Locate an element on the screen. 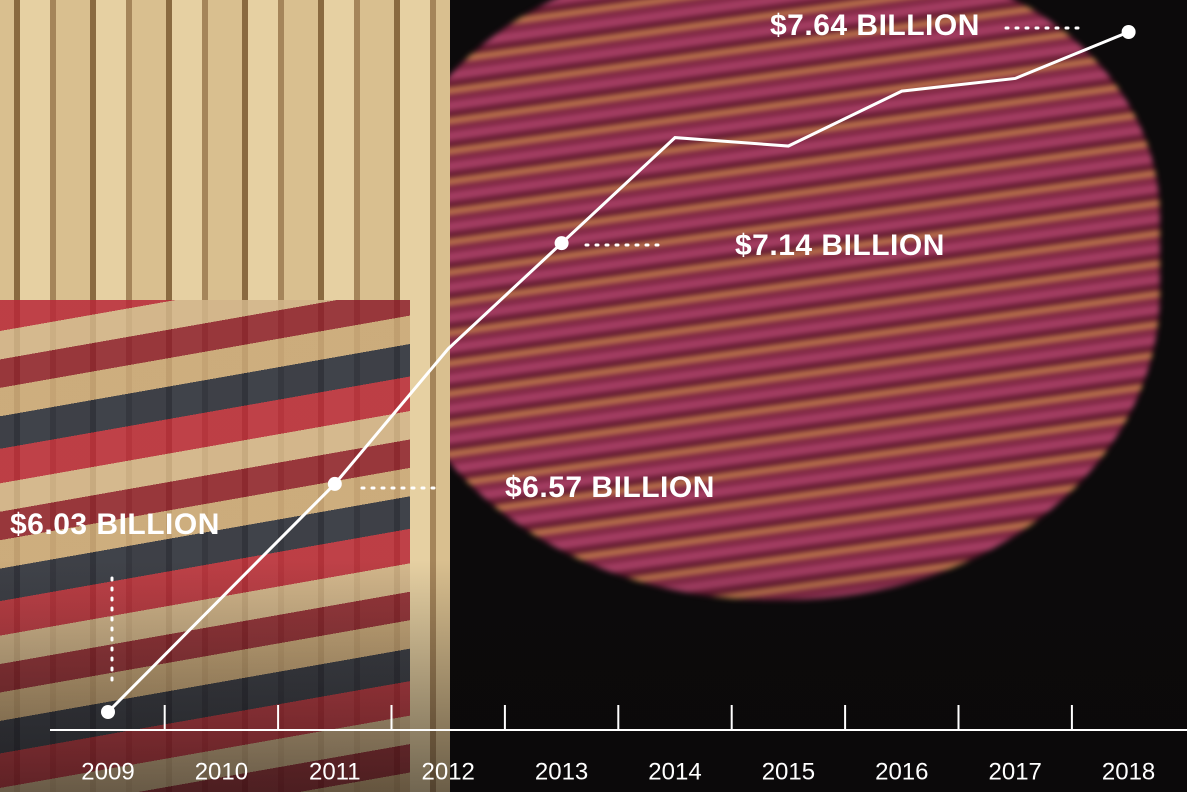  x-tick-label: 2012 is located at coordinates (448, 771).